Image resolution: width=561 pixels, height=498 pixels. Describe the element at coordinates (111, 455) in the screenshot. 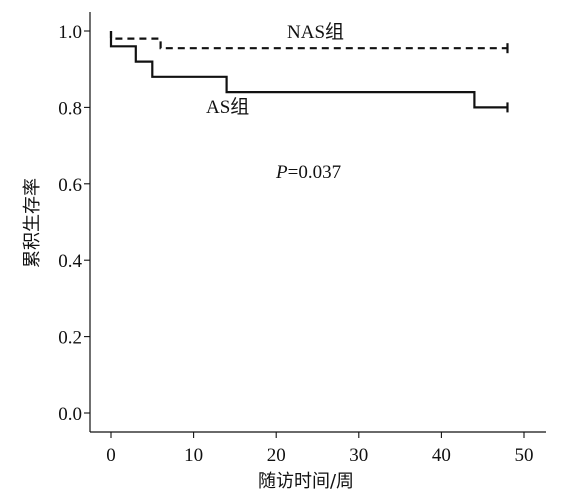

I see `x-tick-label: 0` at that location.